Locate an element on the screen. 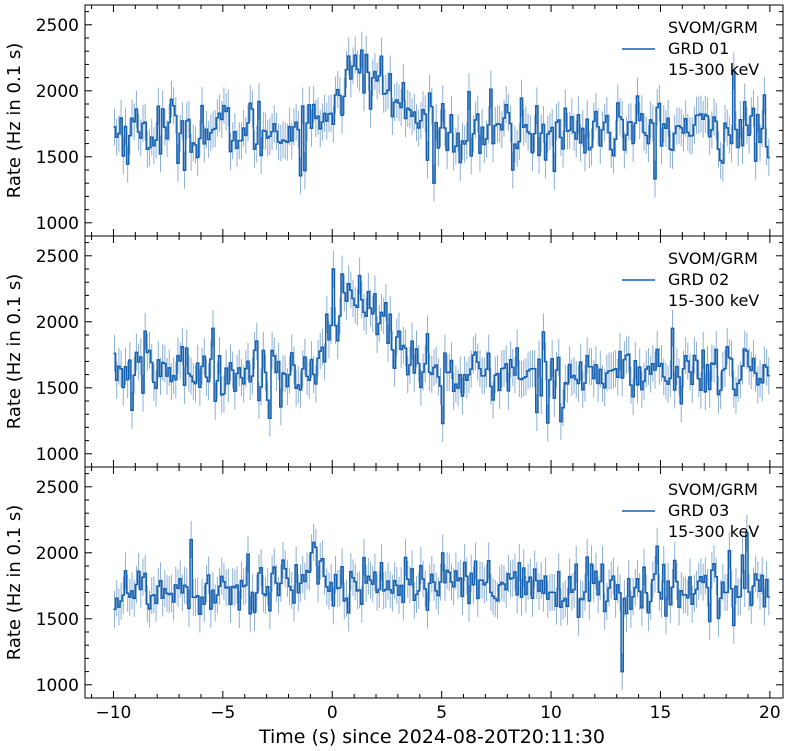  x-axis-label: Time (s) since 2024-08-20T20:11:30 is located at coordinates (431, 737).